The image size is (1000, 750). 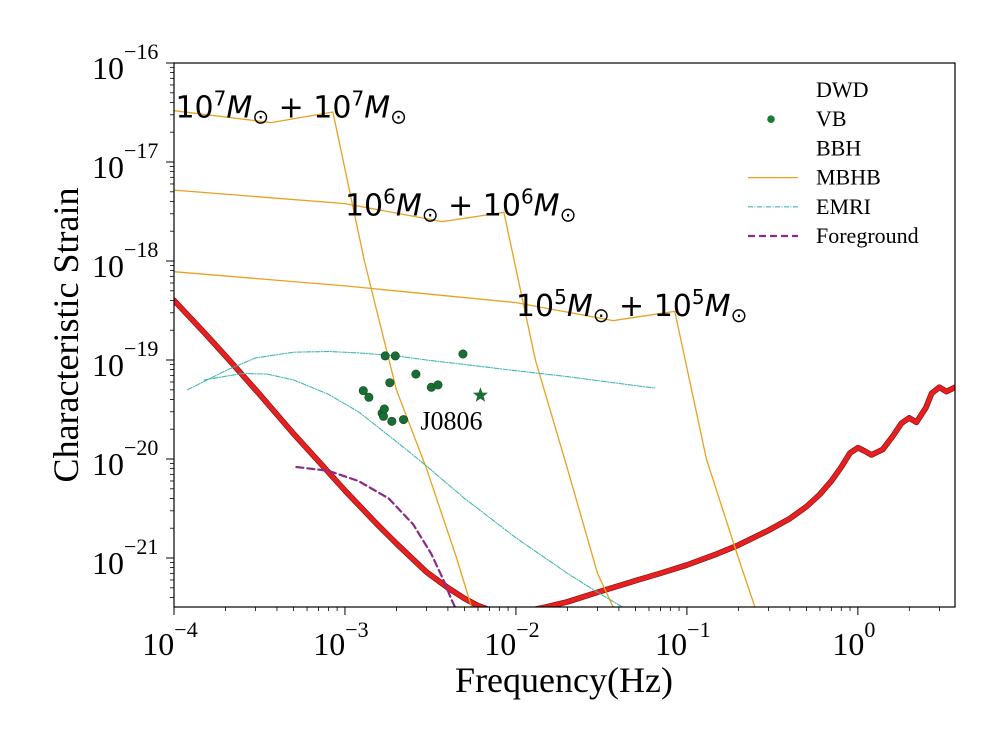 What do you see at coordinates (125, 458) in the screenshot?
I see `y-tick-label: 10−20` at bounding box center [125, 458].